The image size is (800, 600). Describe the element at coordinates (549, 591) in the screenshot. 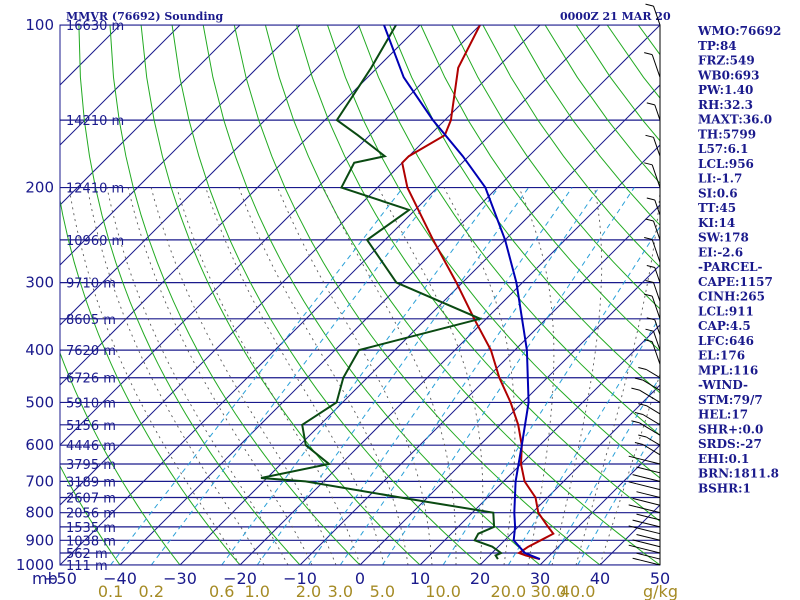

I see `mixing-ratio-tick-label: 30.0` at that location.